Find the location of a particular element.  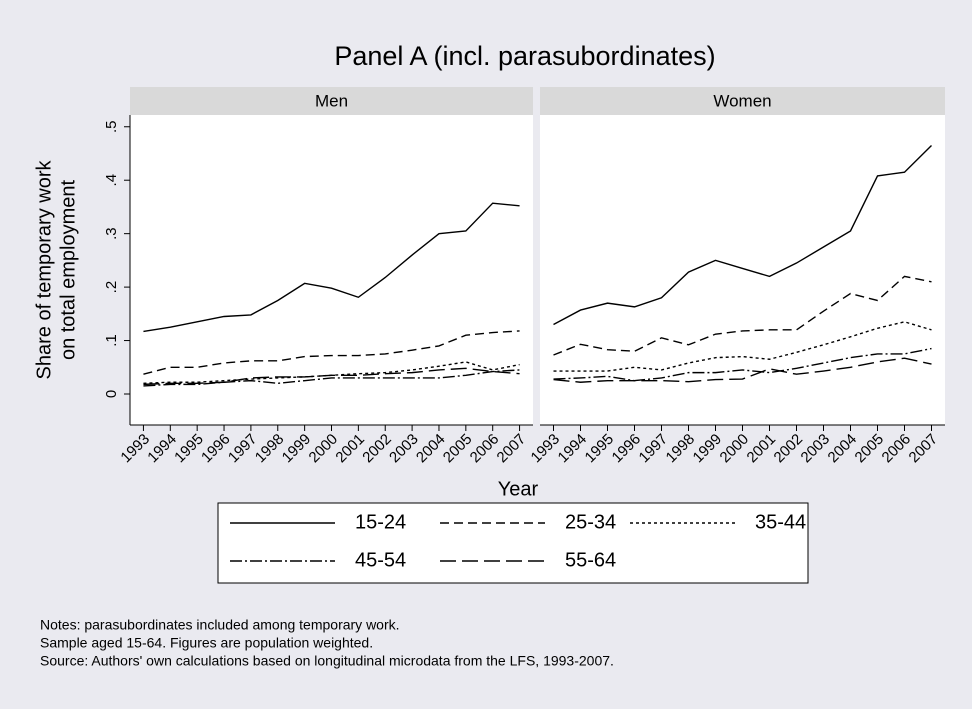

legend-label: 25-34 is located at coordinates (590, 522).